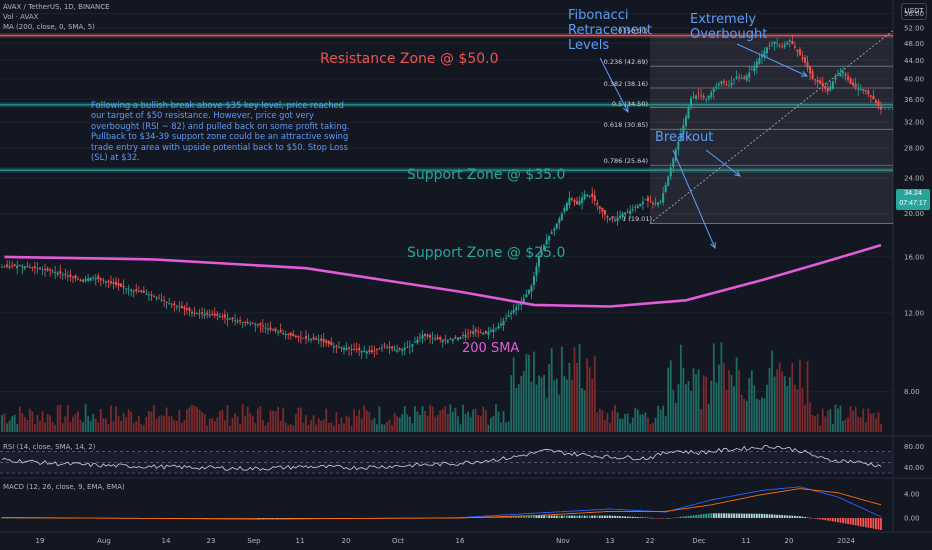  I want to click on fibonacci-level-label: 0.382 (38.16), so click(625, 83).